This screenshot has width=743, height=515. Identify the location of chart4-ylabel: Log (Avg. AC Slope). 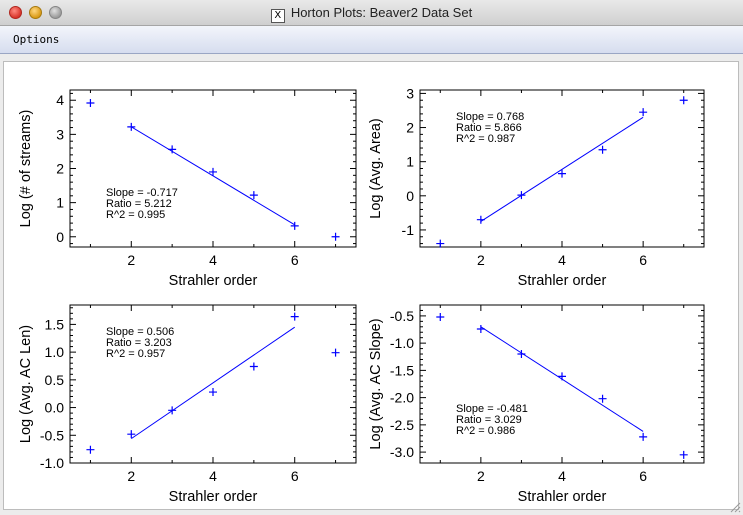
(376, 383).